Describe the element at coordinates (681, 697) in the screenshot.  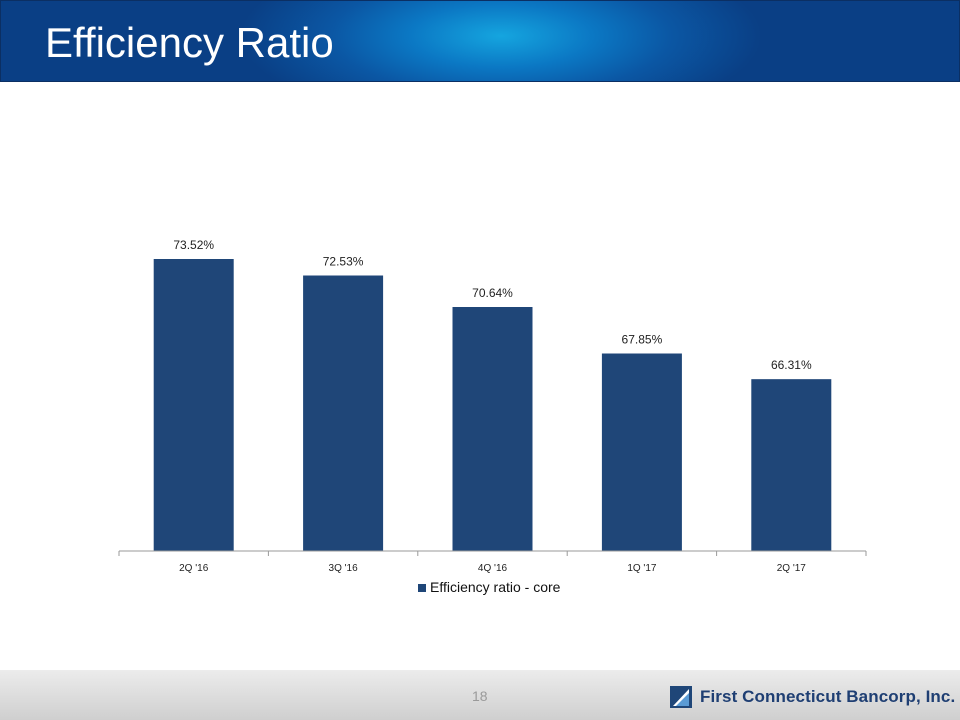
I see `bank-logo-icon` at that location.